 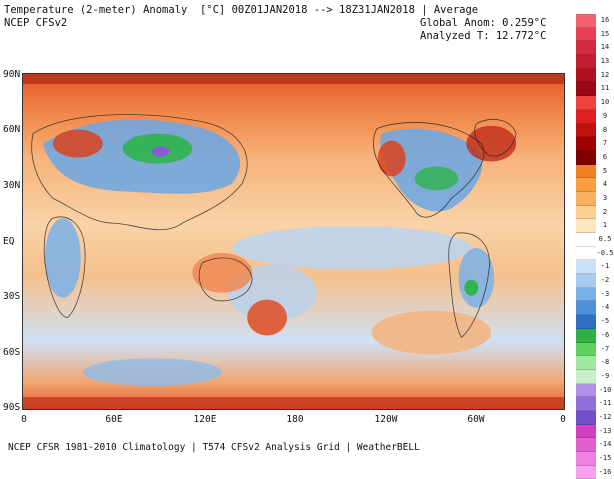 What do you see at coordinates (483, 23) in the screenshot?
I see `global-anomaly: Global Anom: 0.259°C` at bounding box center [483, 23].